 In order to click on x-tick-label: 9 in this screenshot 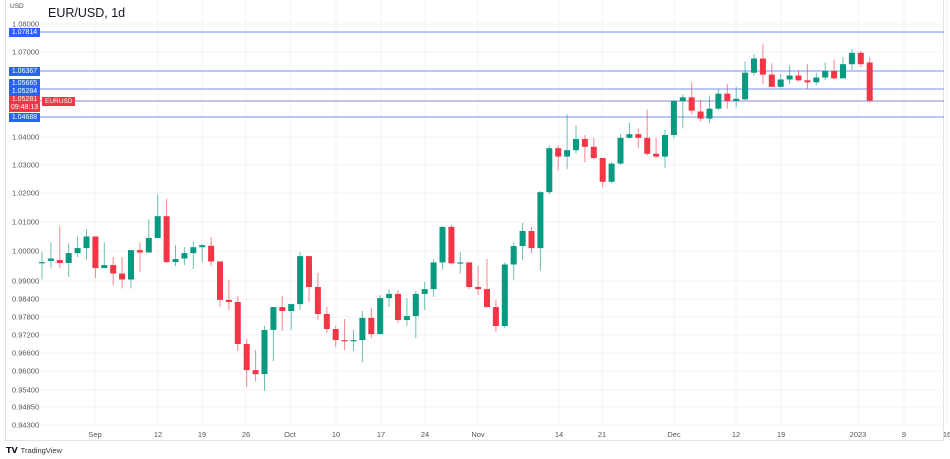, I will do `click(904, 434)`.